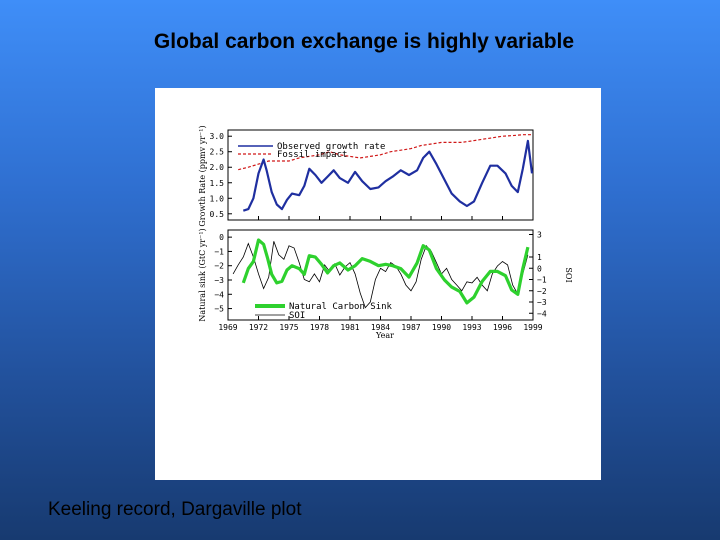  Describe the element at coordinates (223, 273) in the screenshot. I see `bottom-y-ticks: 0 −1 −2 −3 −4 −5` at that location.